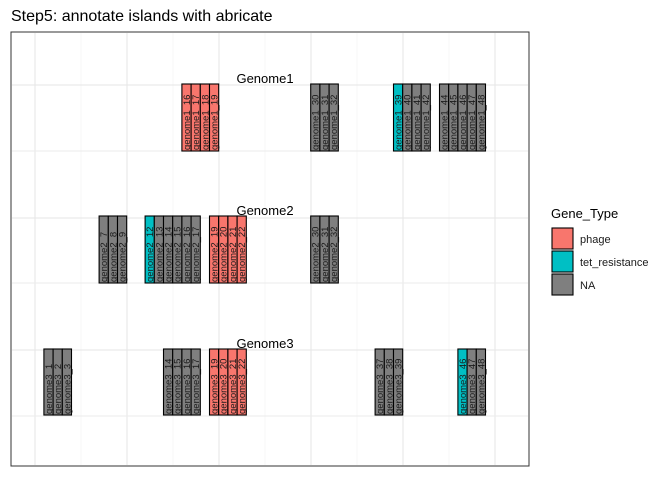  Describe the element at coordinates (178, 254) in the screenshot. I see `gene-label: genome2_15` at that location.